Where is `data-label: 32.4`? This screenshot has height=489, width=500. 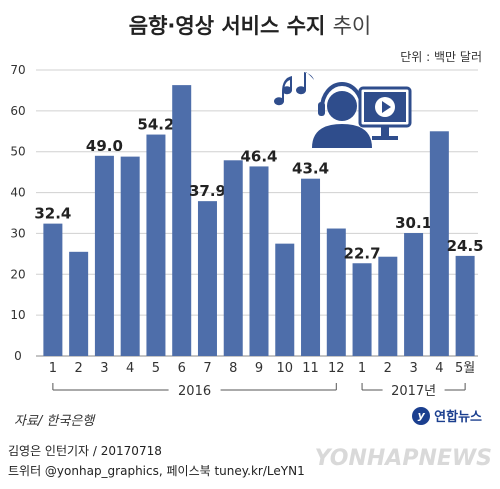
data-label: 32.4 is located at coordinates (52, 214).